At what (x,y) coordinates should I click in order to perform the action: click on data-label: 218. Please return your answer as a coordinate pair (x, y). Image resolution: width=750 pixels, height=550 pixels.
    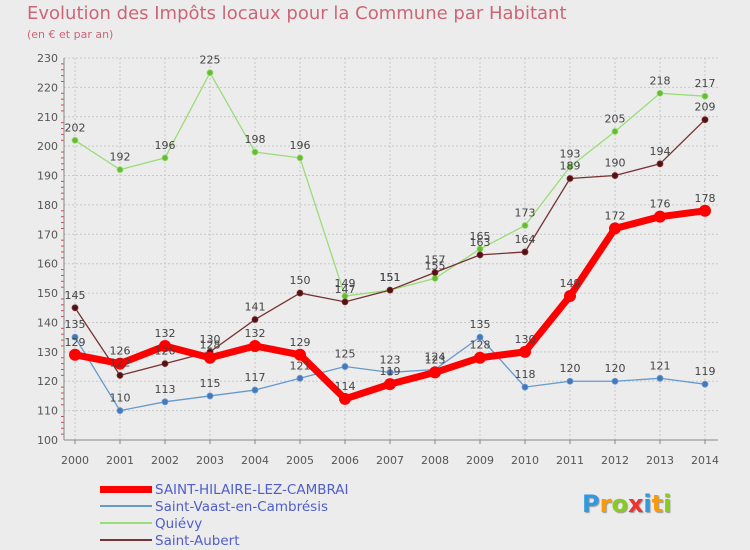
    Looking at the image, I should click on (660, 80).